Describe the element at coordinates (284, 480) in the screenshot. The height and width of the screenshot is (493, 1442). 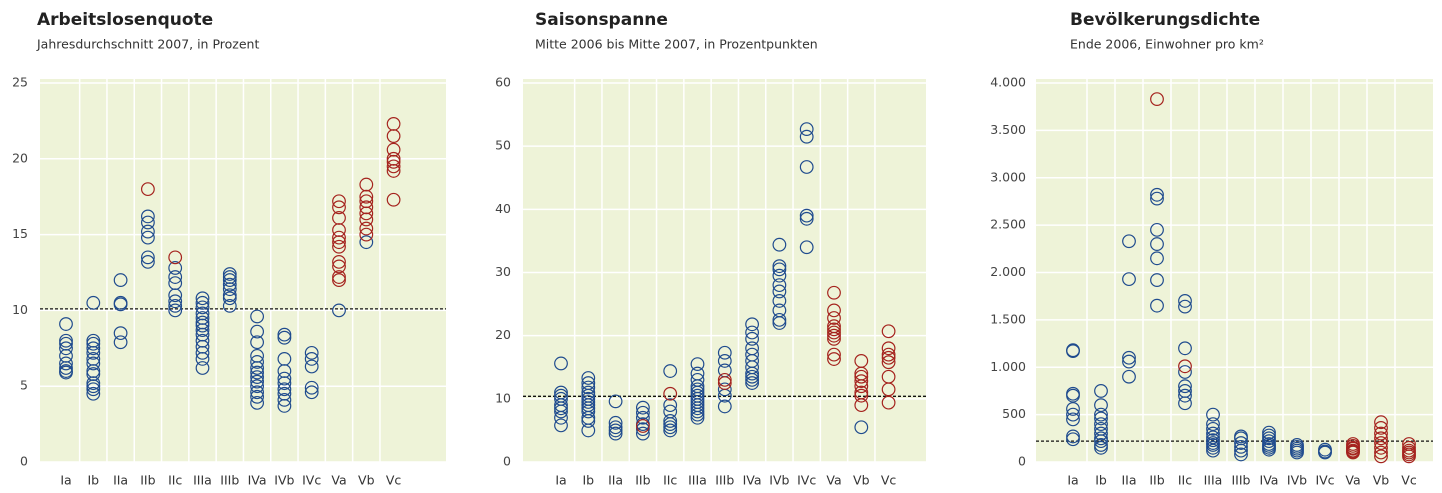
I see `x-tick-label: IVb` at that location.